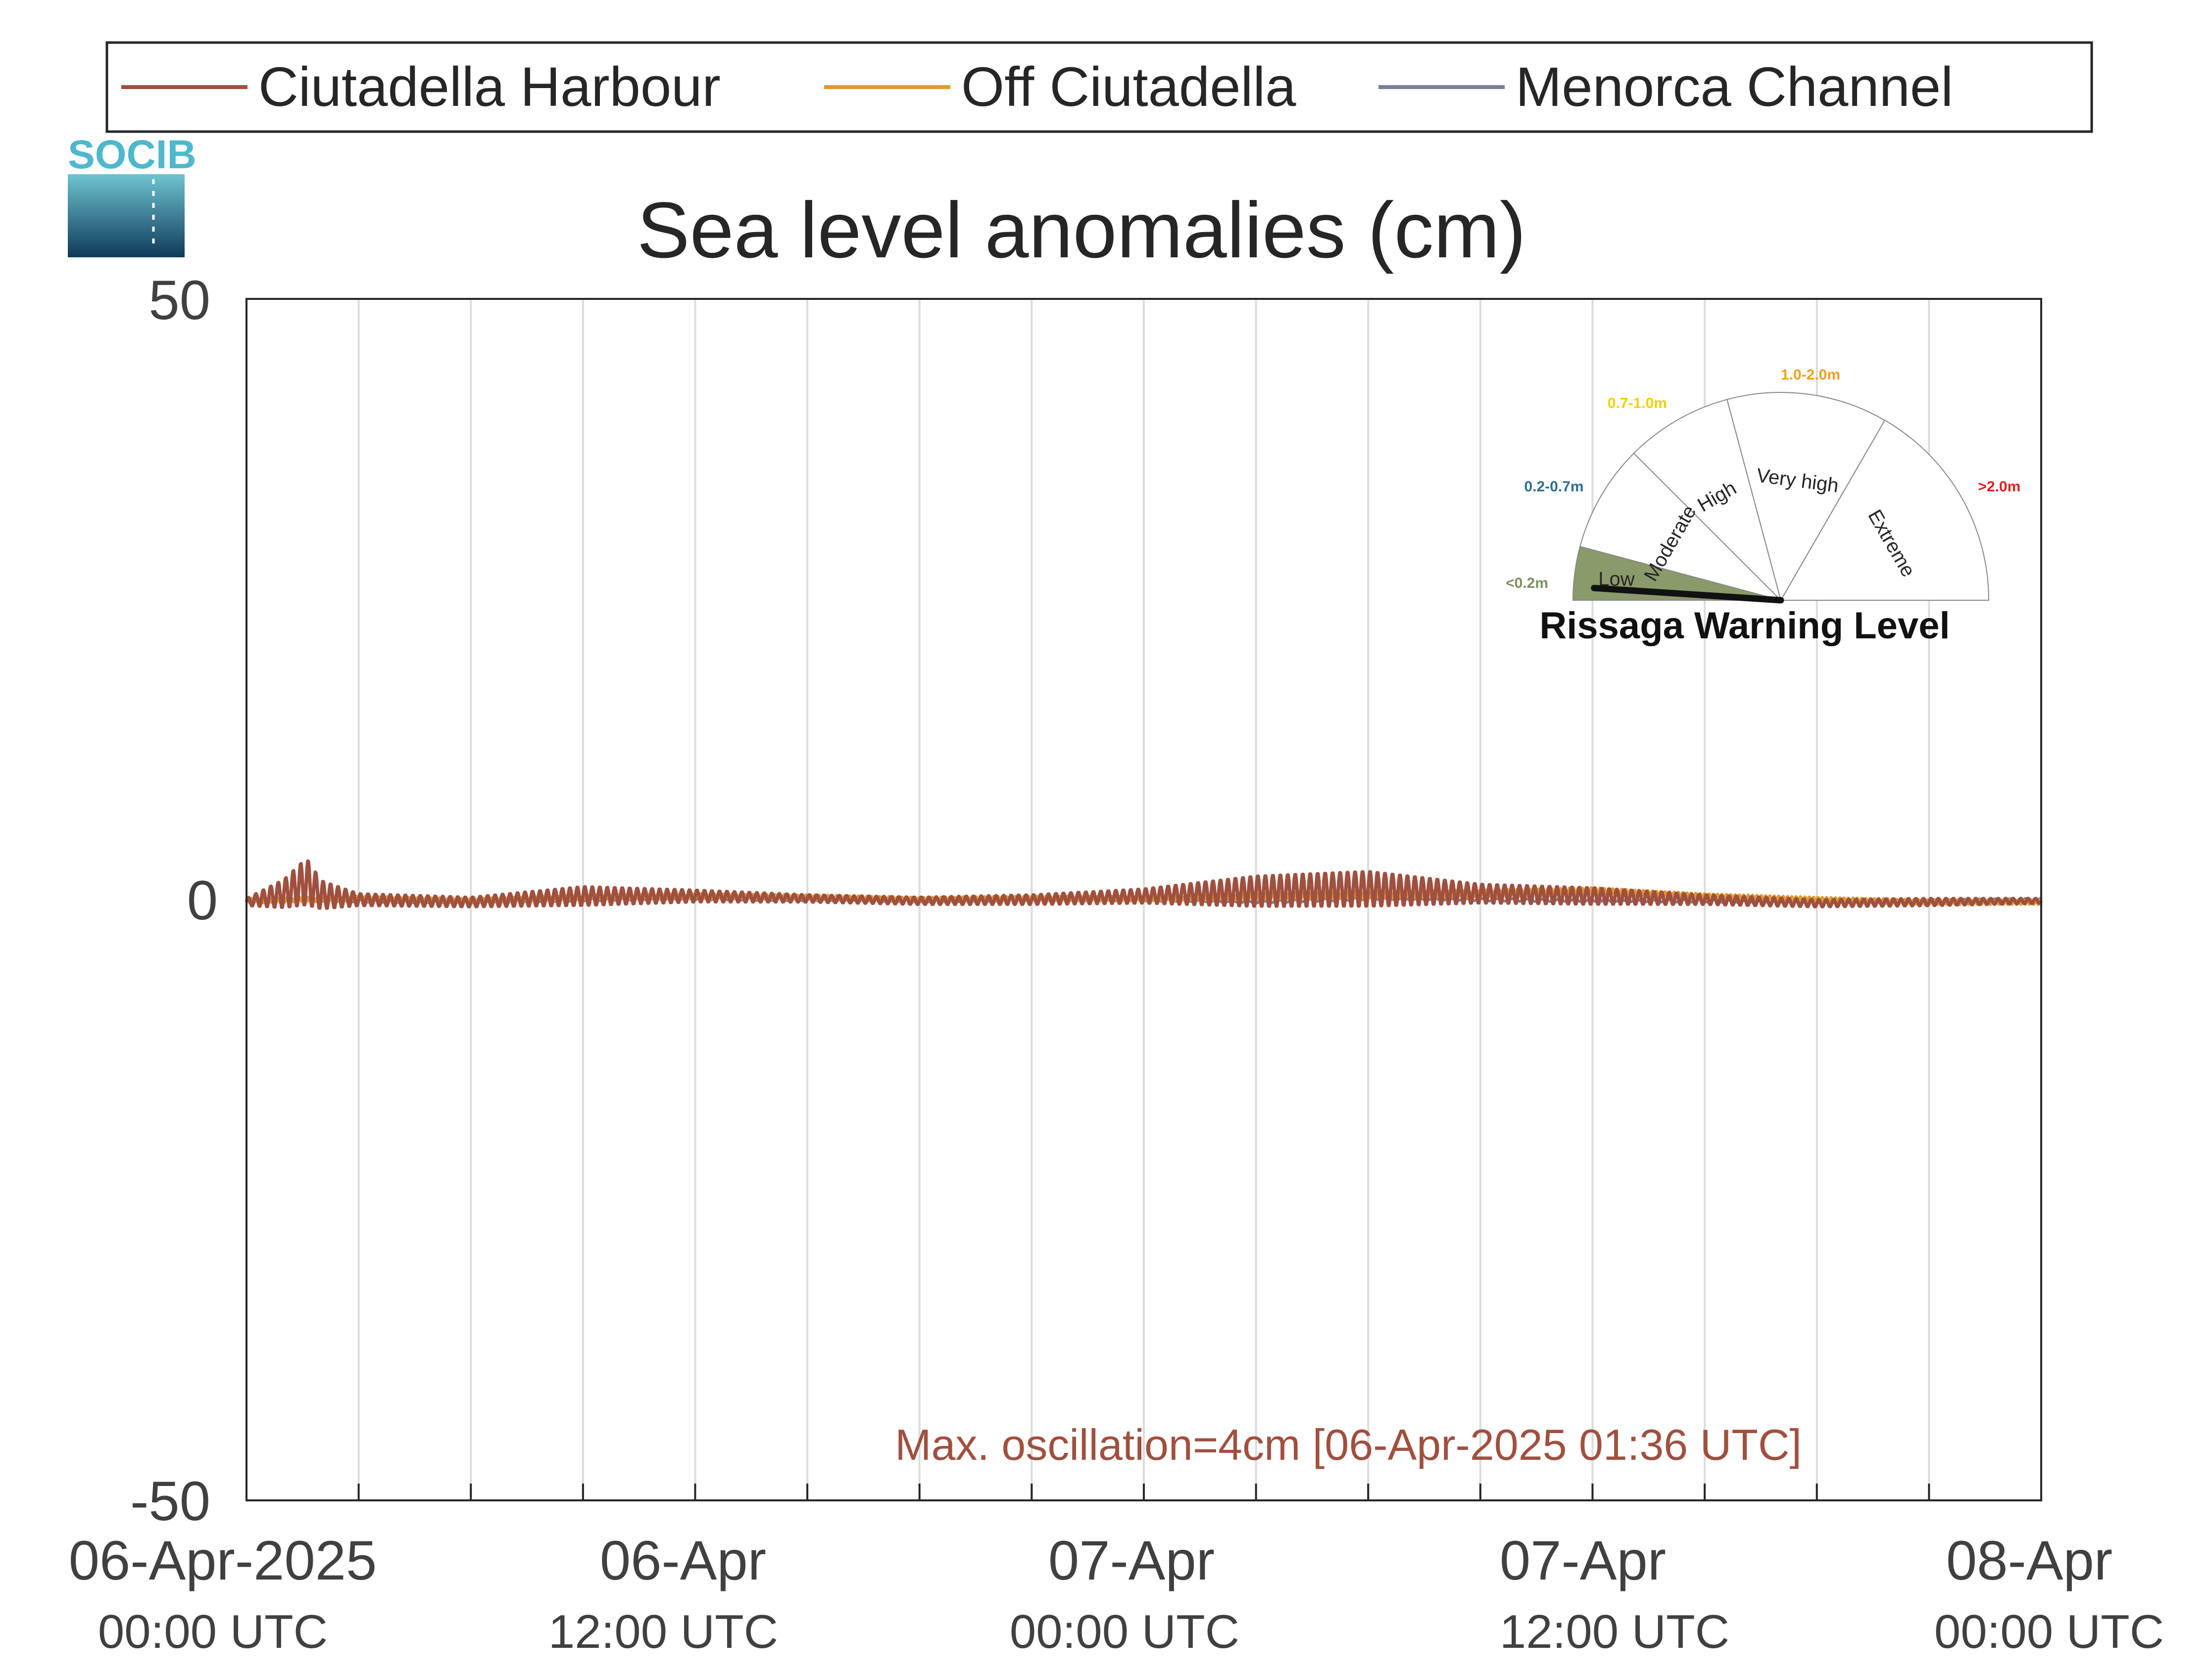 The image size is (2208, 1680). What do you see at coordinates (1734, 87) in the screenshot?
I see `legend-label-menorca-channel: Menorca Channel` at bounding box center [1734, 87].